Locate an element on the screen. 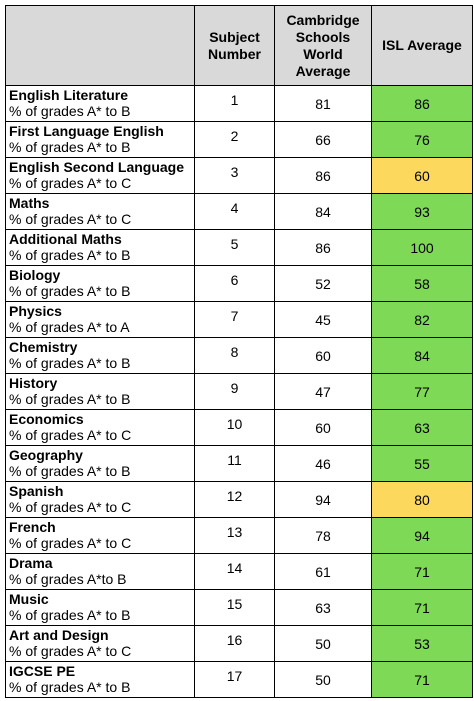 The height and width of the screenshot is (701, 474). subject-number: 10 is located at coordinates (234, 427).